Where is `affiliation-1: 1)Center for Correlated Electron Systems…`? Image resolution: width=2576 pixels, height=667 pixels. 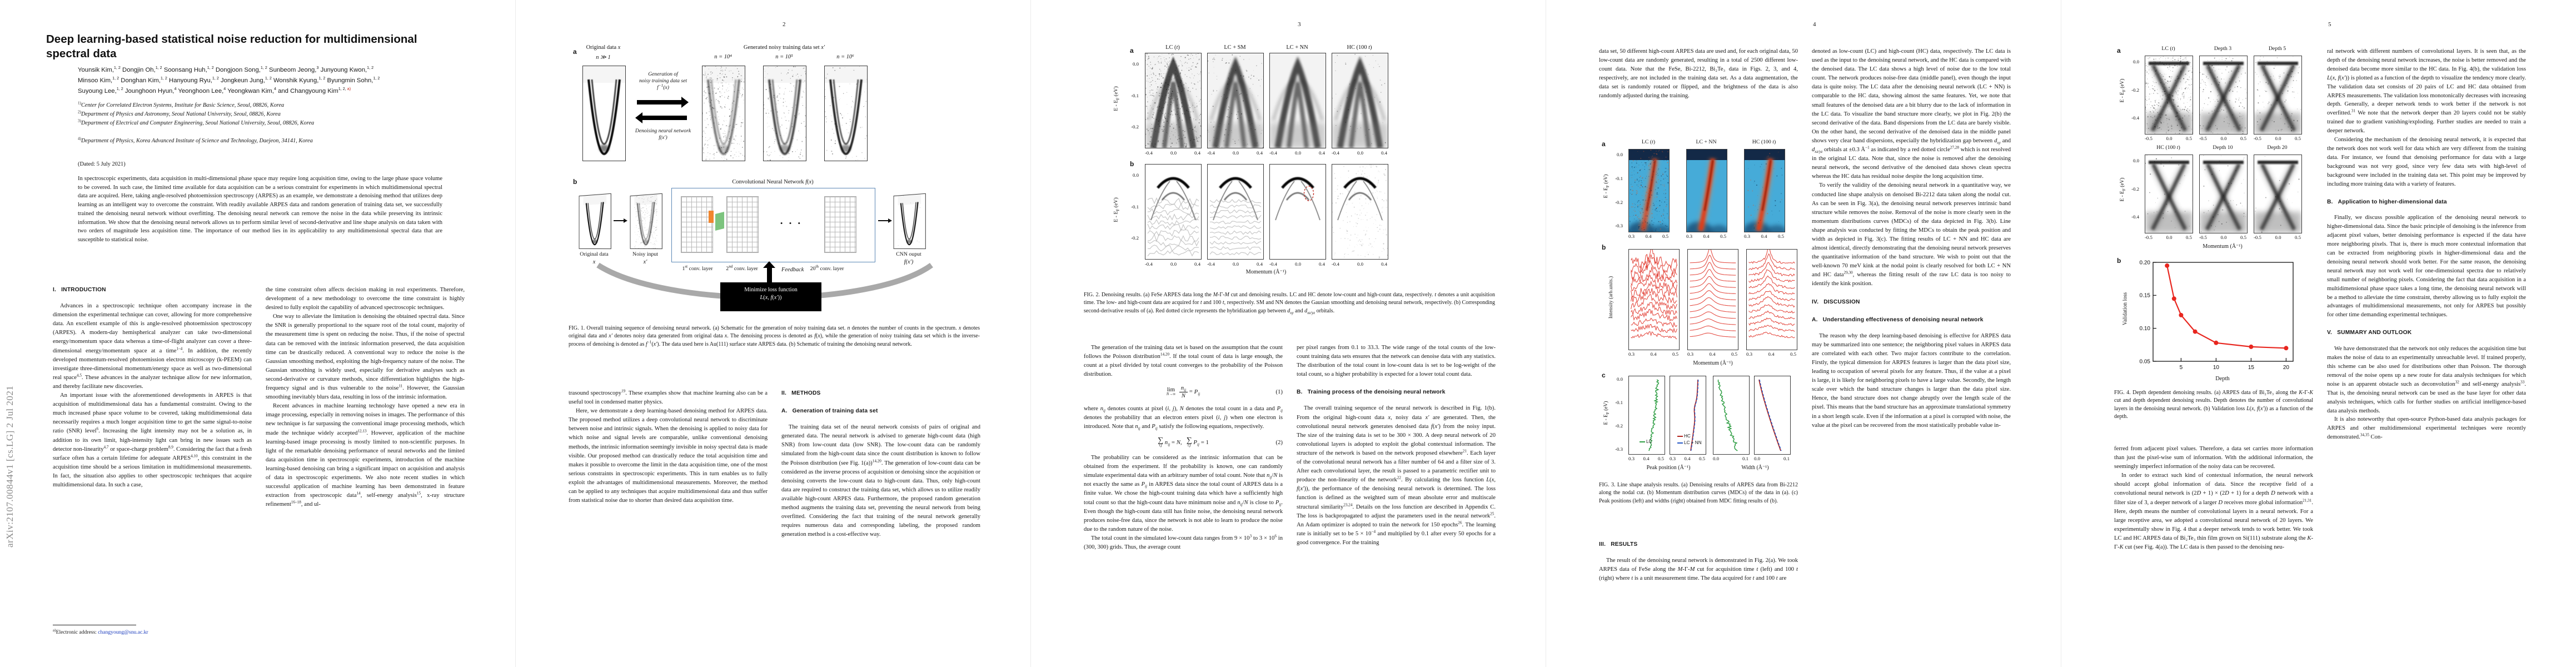 affiliation-1: 1)Center for Correlated Electron Systems… is located at coordinates (181, 104).